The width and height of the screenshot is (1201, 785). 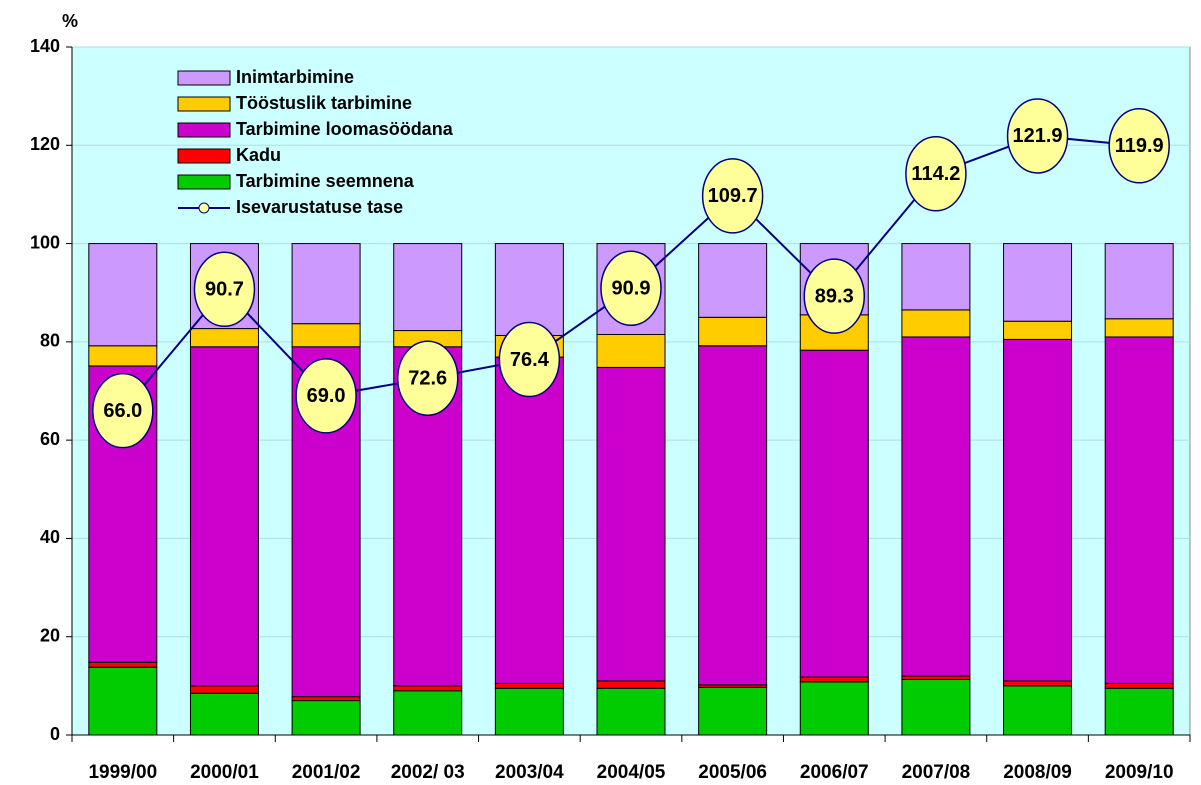 What do you see at coordinates (45, 144) in the screenshot?
I see `y-tick-label: 120` at bounding box center [45, 144].